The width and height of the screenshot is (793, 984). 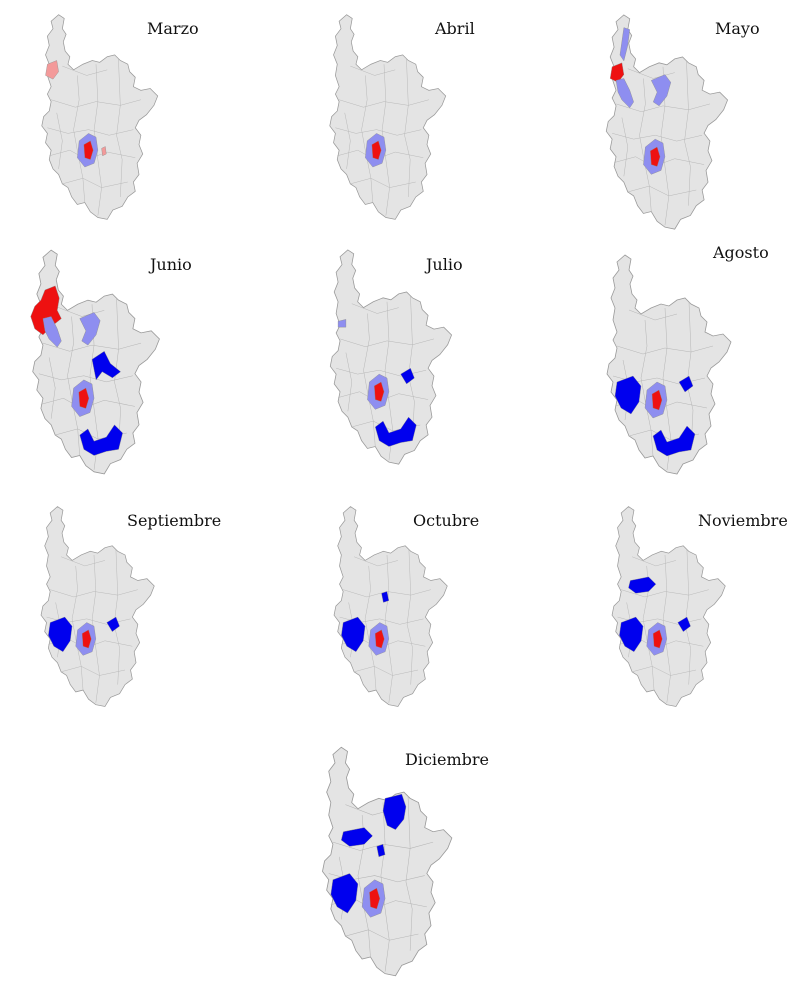 What do you see at coordinates (743, 520) in the screenshot?
I see `panel-title: Noviembre` at bounding box center [743, 520].